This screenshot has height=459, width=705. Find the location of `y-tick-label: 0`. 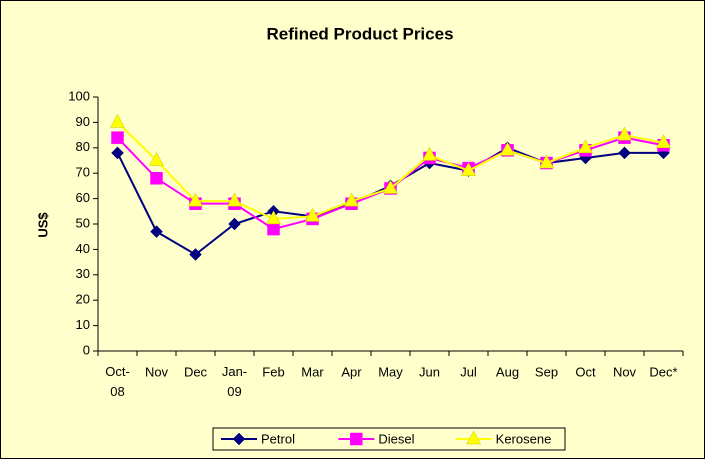

y-tick-label: 0 is located at coordinates (86, 349).